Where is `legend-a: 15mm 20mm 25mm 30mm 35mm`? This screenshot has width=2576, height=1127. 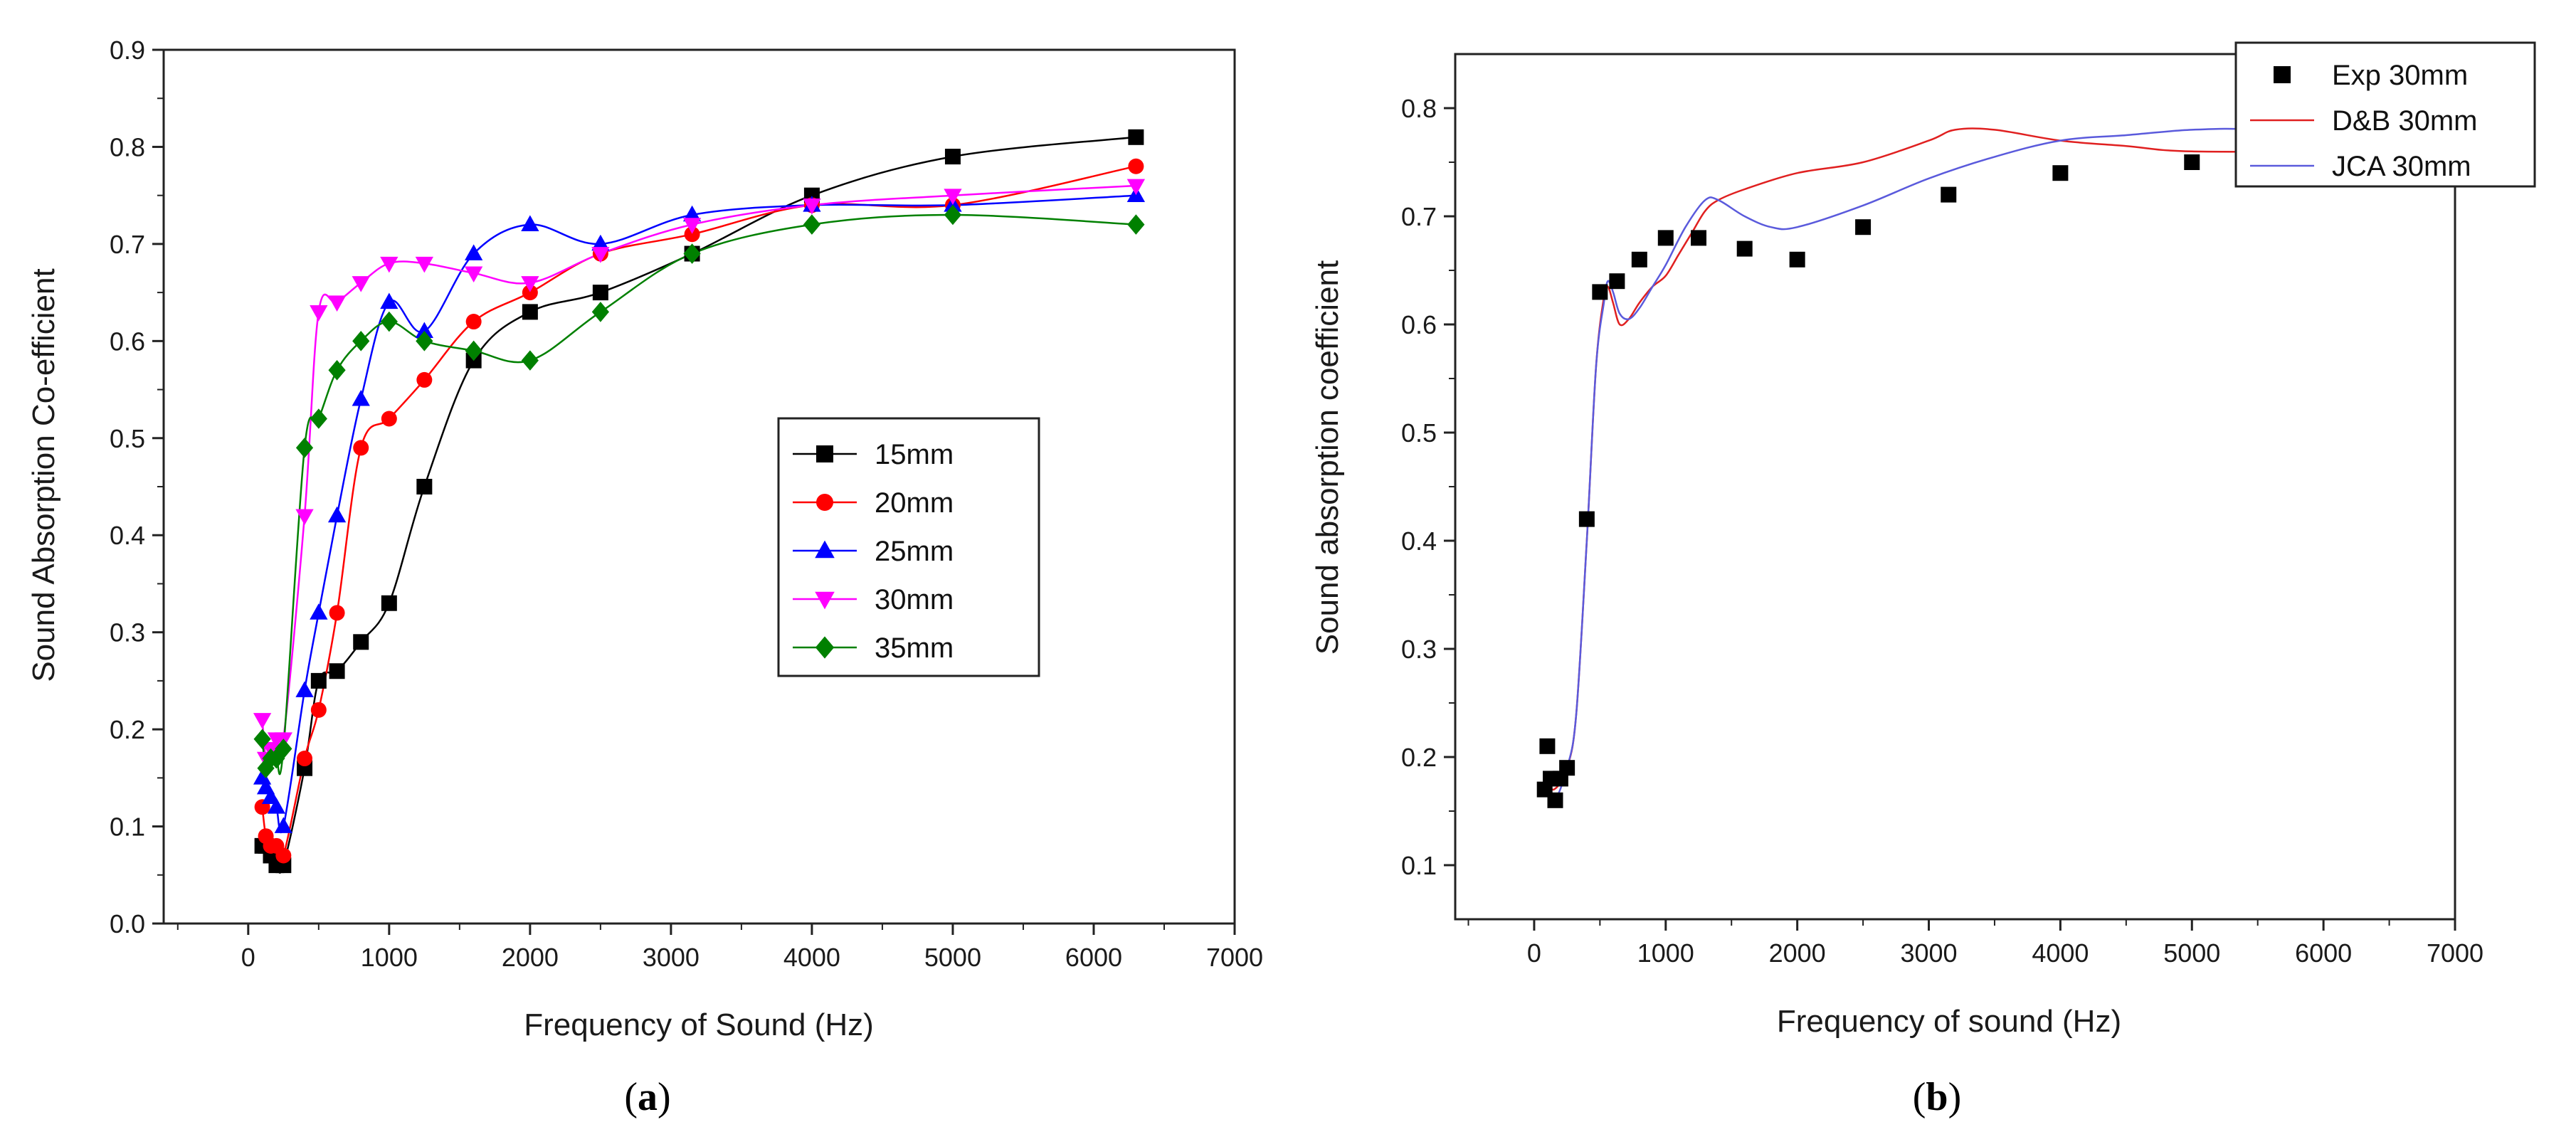 legend-a: 15mm 20mm 25mm 30mm 35mm is located at coordinates (908, 547).